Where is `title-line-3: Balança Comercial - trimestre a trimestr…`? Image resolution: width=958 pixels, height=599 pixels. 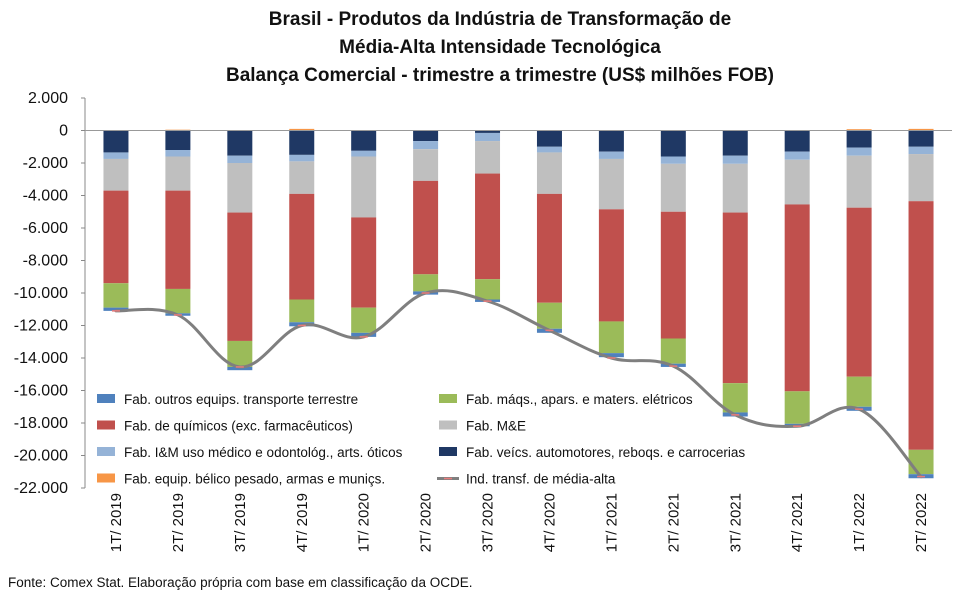
title-line-3: Balança Comercial - trimestre a trimestr… is located at coordinates (500, 75).